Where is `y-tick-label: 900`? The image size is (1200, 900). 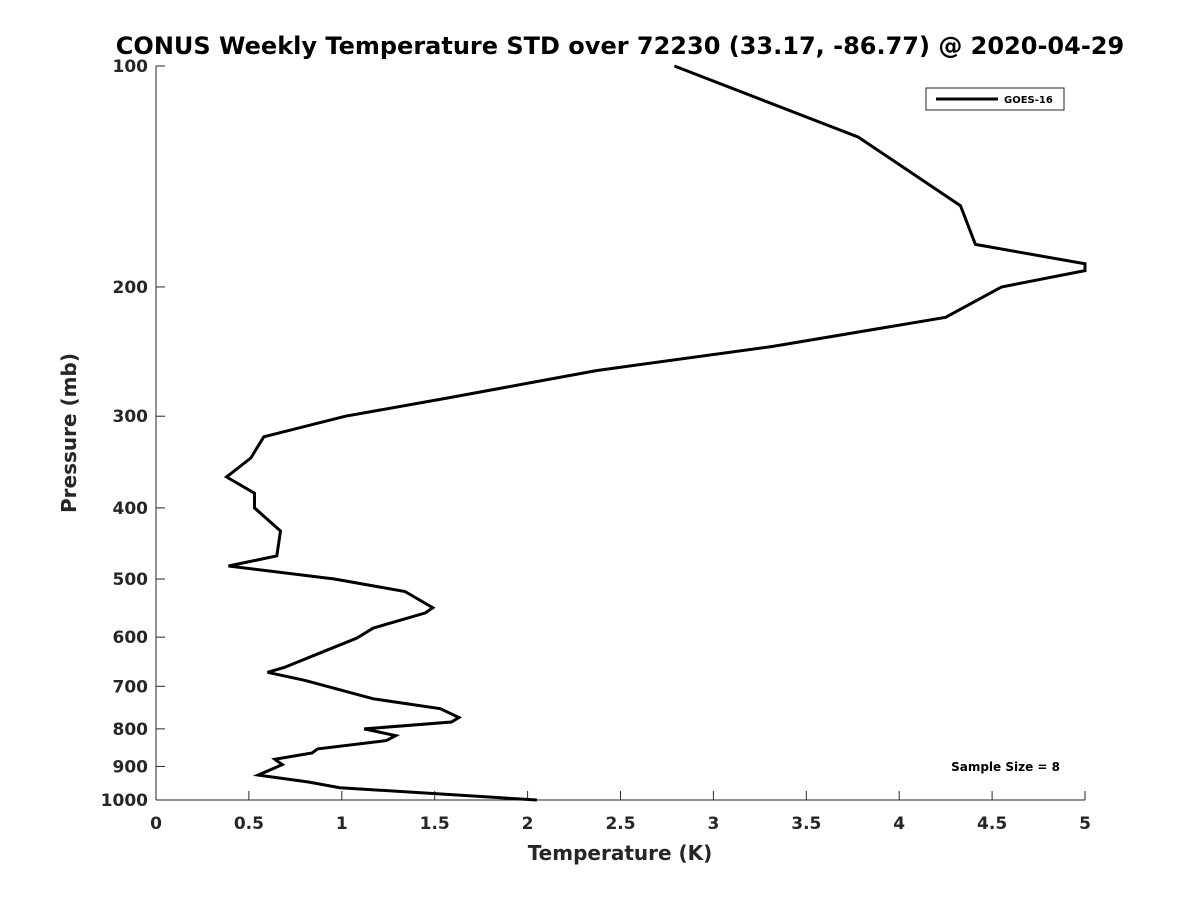 y-tick-label: 900 is located at coordinates (131, 767).